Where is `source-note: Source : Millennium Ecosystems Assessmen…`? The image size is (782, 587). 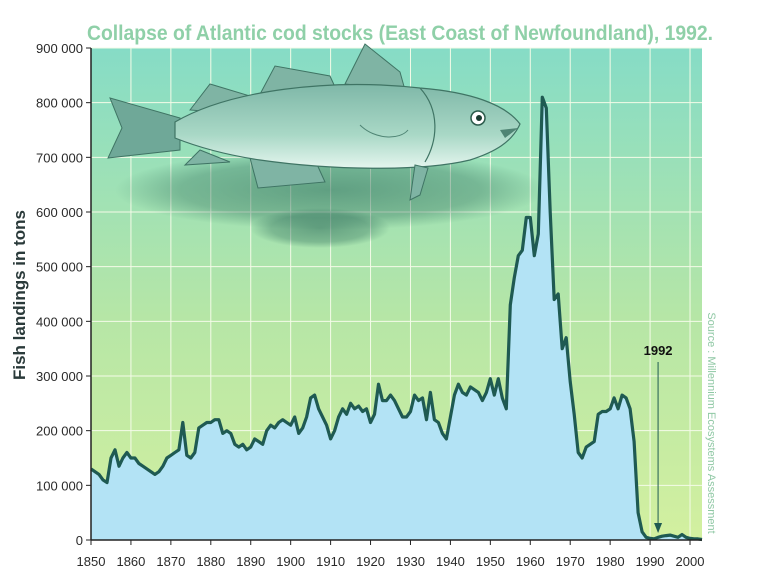 source-note: Source : Millennium Ecosystems Assessmen… is located at coordinates (711, 422).